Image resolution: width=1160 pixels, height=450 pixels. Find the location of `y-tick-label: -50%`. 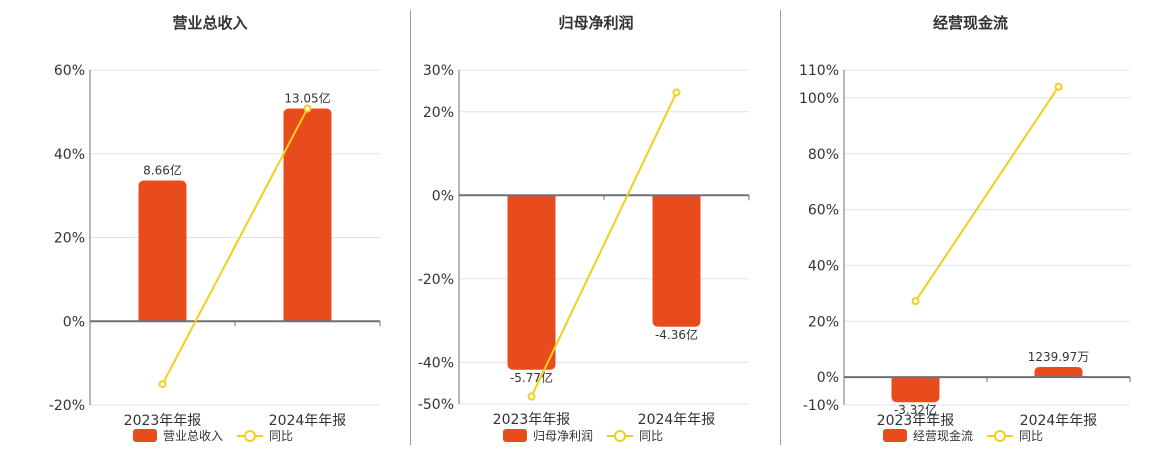

y-tick-label: -50% is located at coordinates (436, 405).